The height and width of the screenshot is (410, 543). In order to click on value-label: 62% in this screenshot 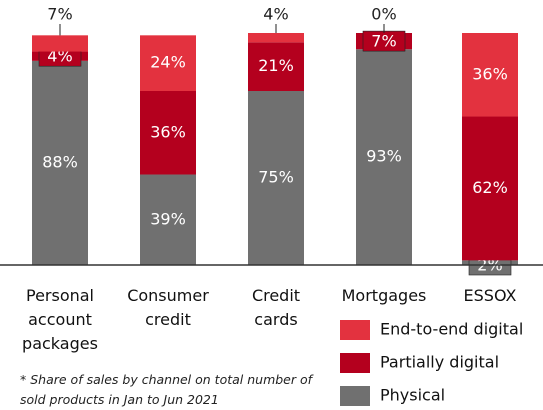, I will do `click(490, 187)`.